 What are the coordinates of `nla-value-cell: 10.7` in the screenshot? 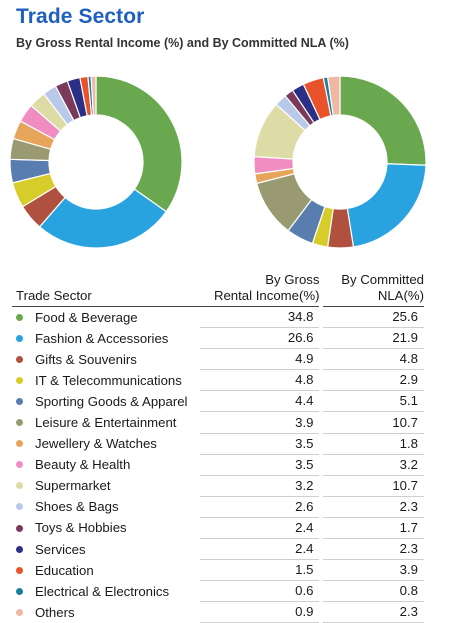 It's located at (373, 486).